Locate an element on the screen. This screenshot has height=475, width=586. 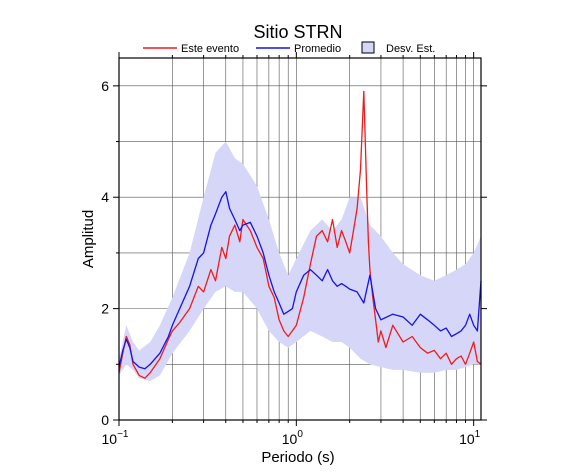
legend-item-promedio: Promedio is located at coordinates (298, 49).